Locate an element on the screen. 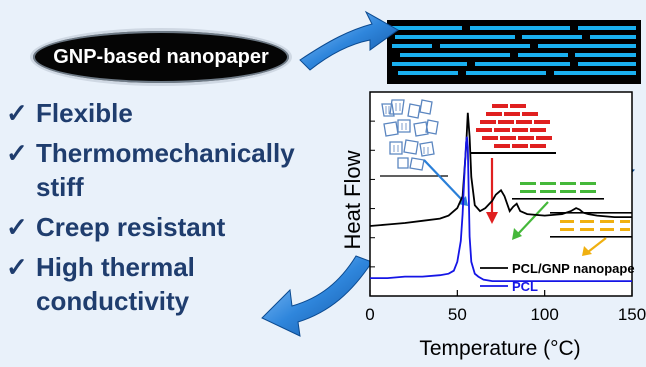 This screenshot has width=646, height=367. pcl-crystal-illustration is located at coordinates (414, 138).